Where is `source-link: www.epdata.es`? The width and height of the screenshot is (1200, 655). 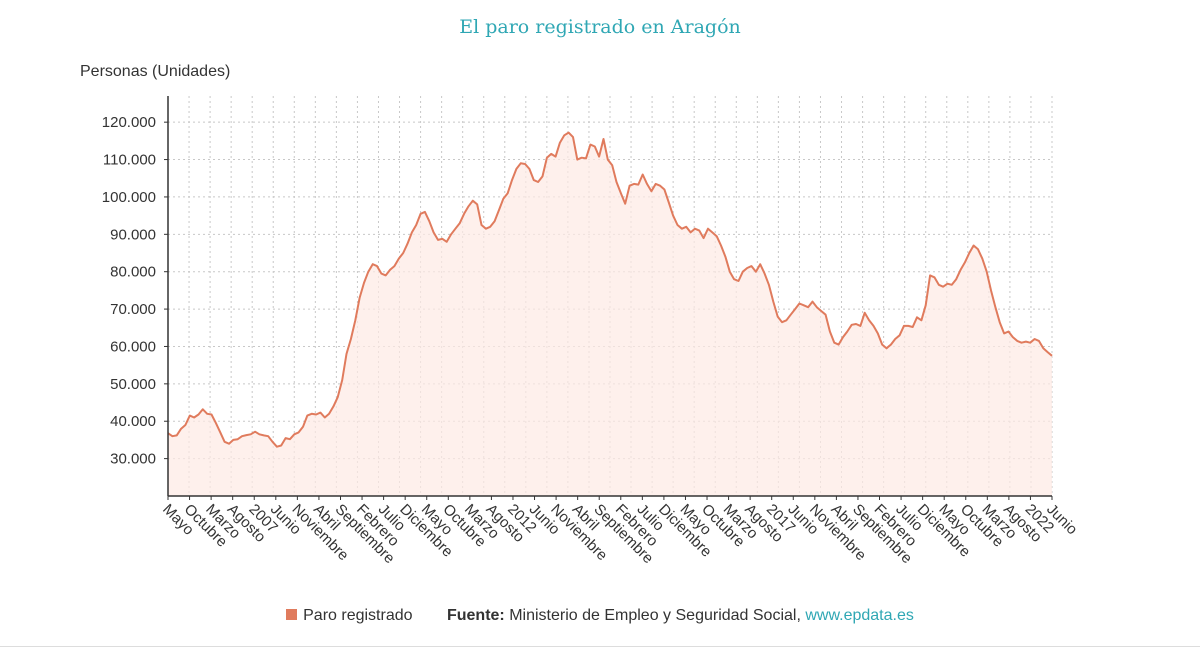
source-link: www.epdata.es is located at coordinates (859, 615).